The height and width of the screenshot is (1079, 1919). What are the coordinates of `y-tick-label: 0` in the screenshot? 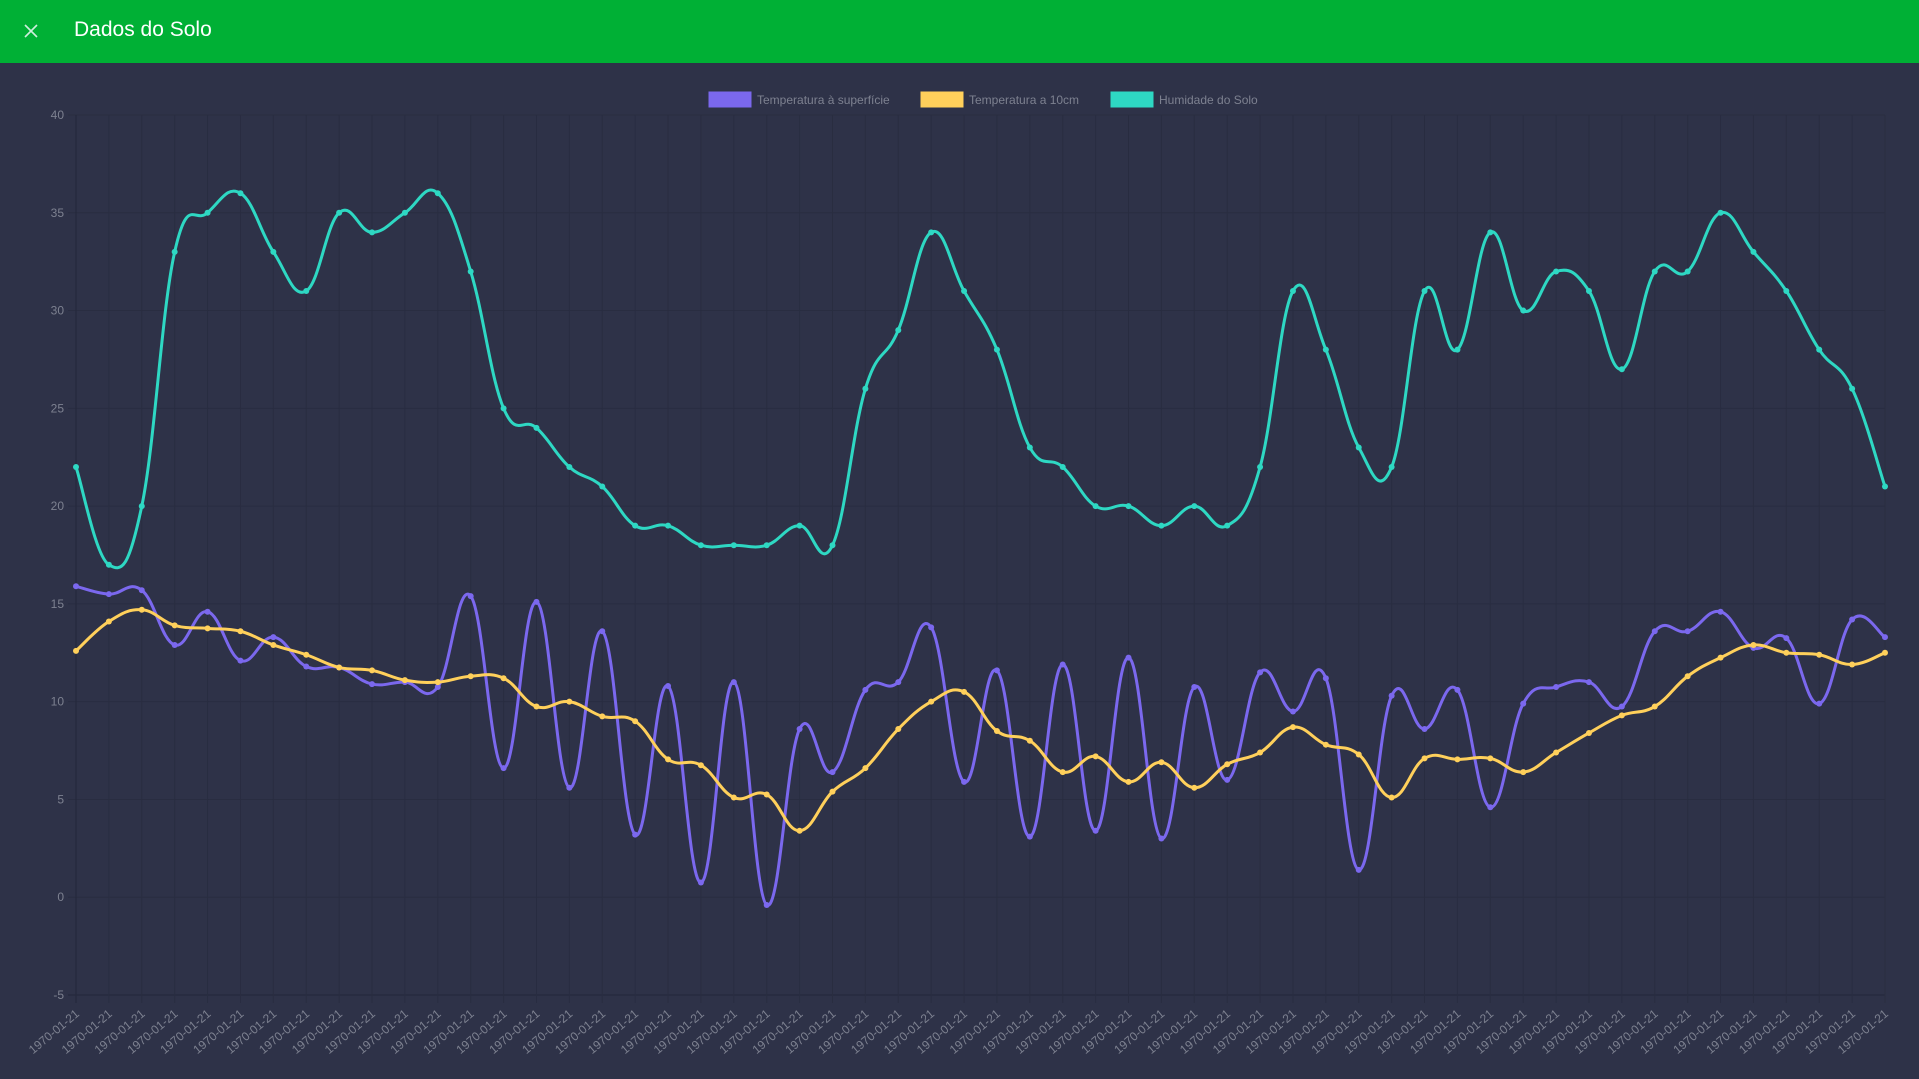 It's located at (60, 897).